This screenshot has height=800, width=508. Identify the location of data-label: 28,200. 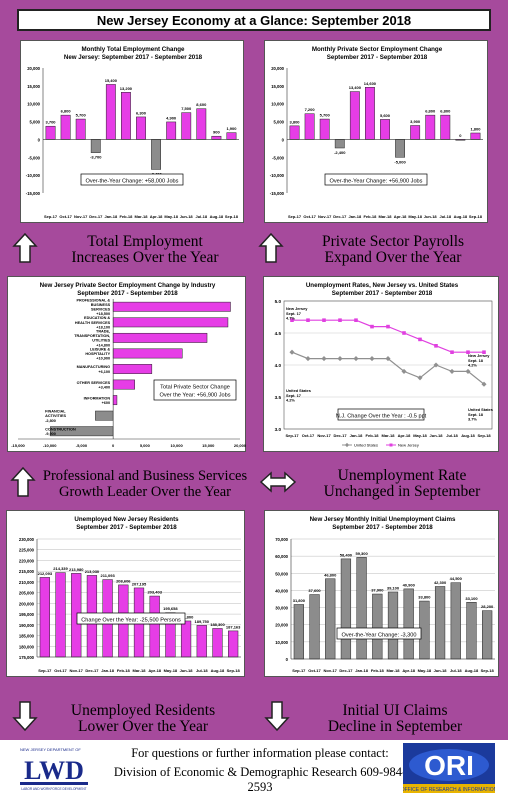
(487, 606).